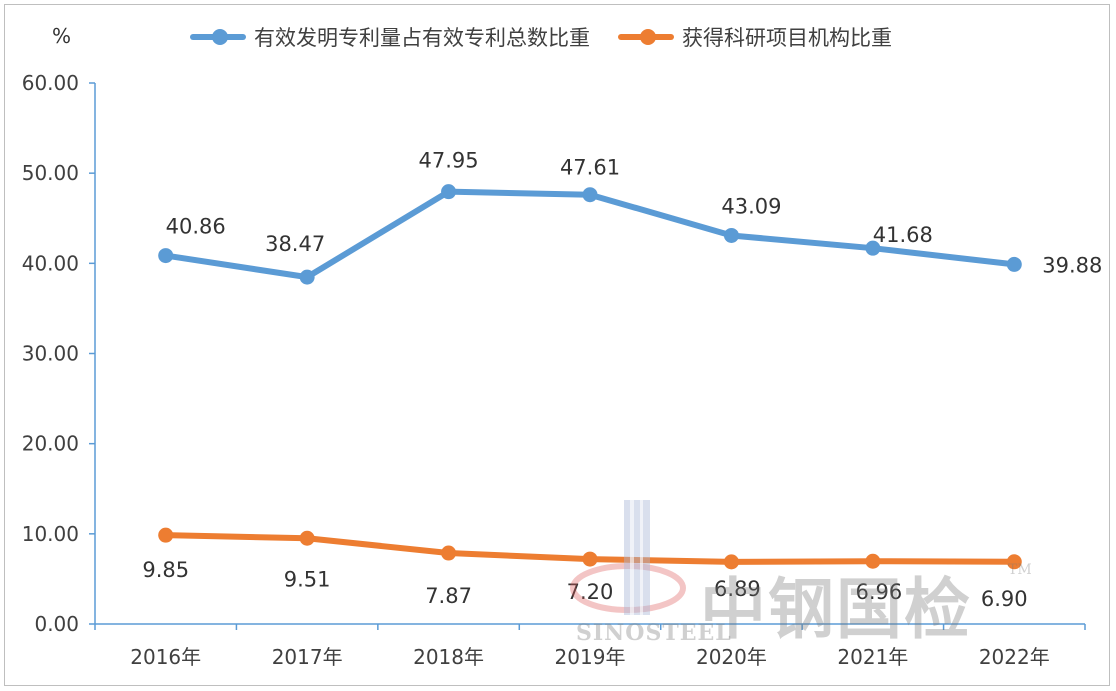 The width and height of the screenshot is (1116, 691). Describe the element at coordinates (307, 657) in the screenshot. I see `x-tick-label: 2017年` at that location.